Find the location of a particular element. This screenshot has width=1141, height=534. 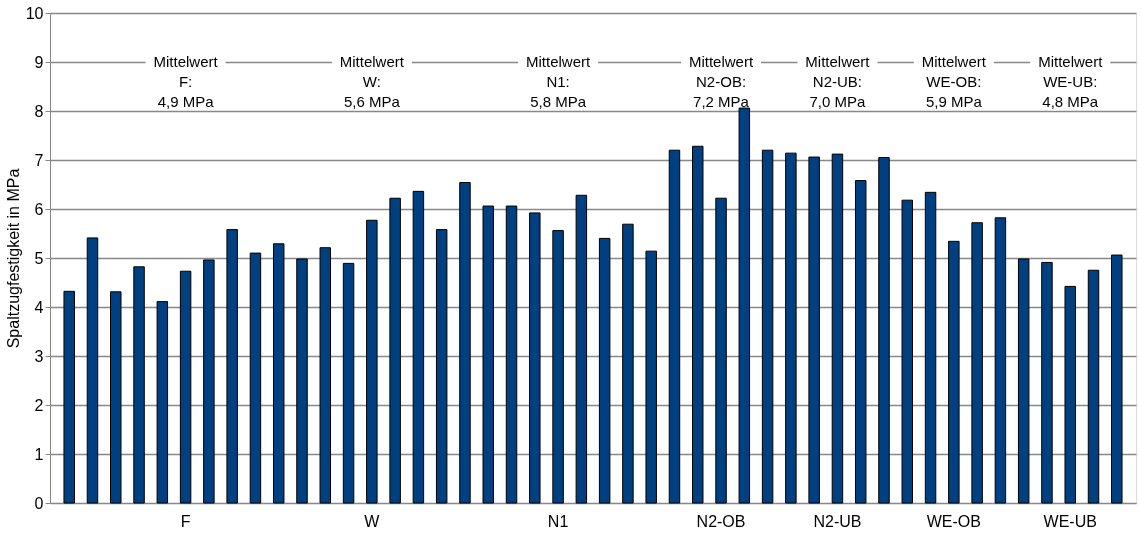

annotation: Mittelwert N2-UB: 7,0 MPa is located at coordinates (838, 81).